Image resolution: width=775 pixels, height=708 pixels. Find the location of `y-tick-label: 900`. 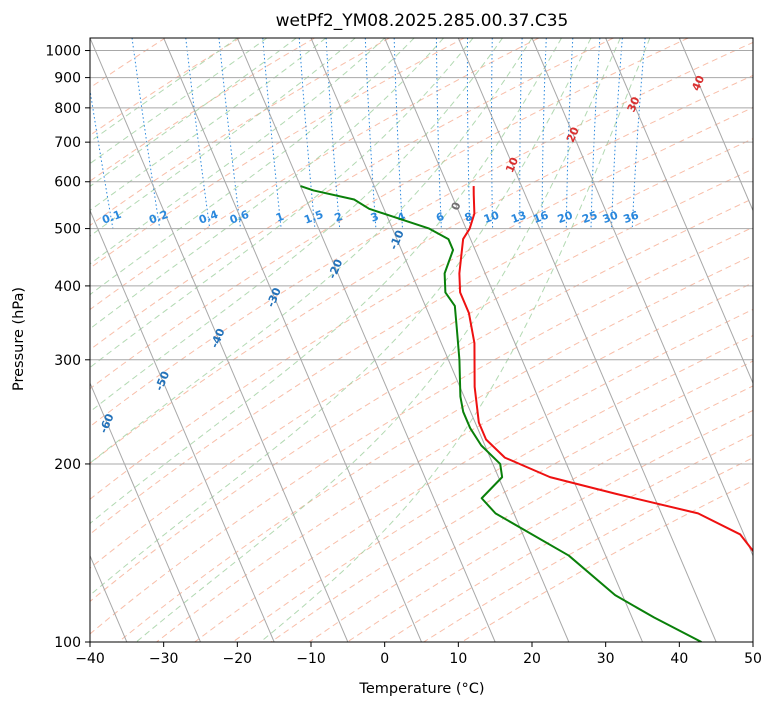

y-tick-label: 900 is located at coordinates (67, 79).